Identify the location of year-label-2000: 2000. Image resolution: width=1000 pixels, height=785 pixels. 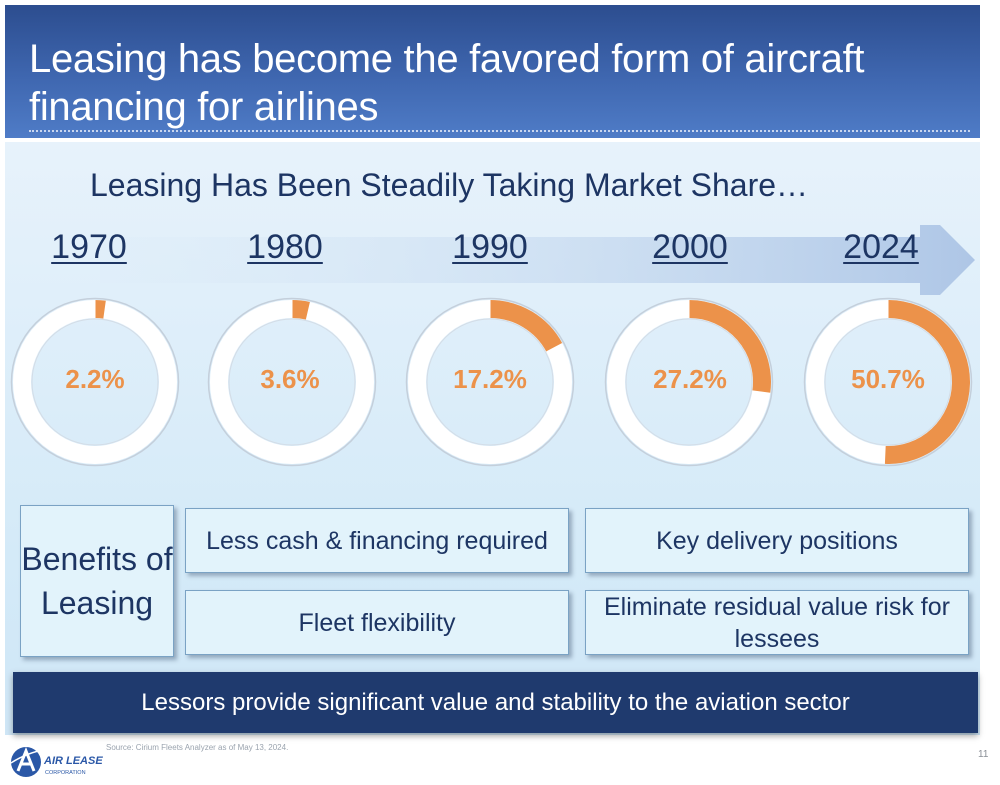
(690, 247).